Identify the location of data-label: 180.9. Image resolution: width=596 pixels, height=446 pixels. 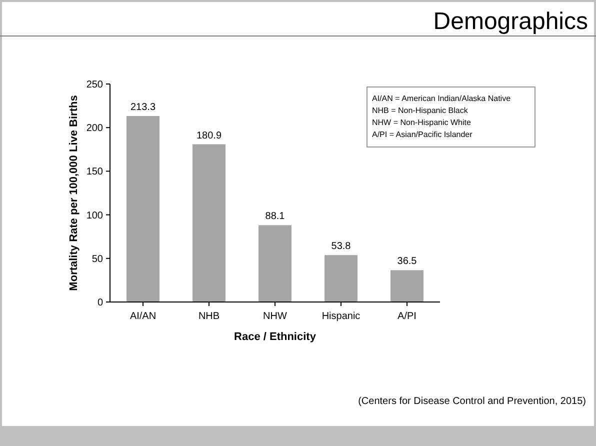
(209, 136).